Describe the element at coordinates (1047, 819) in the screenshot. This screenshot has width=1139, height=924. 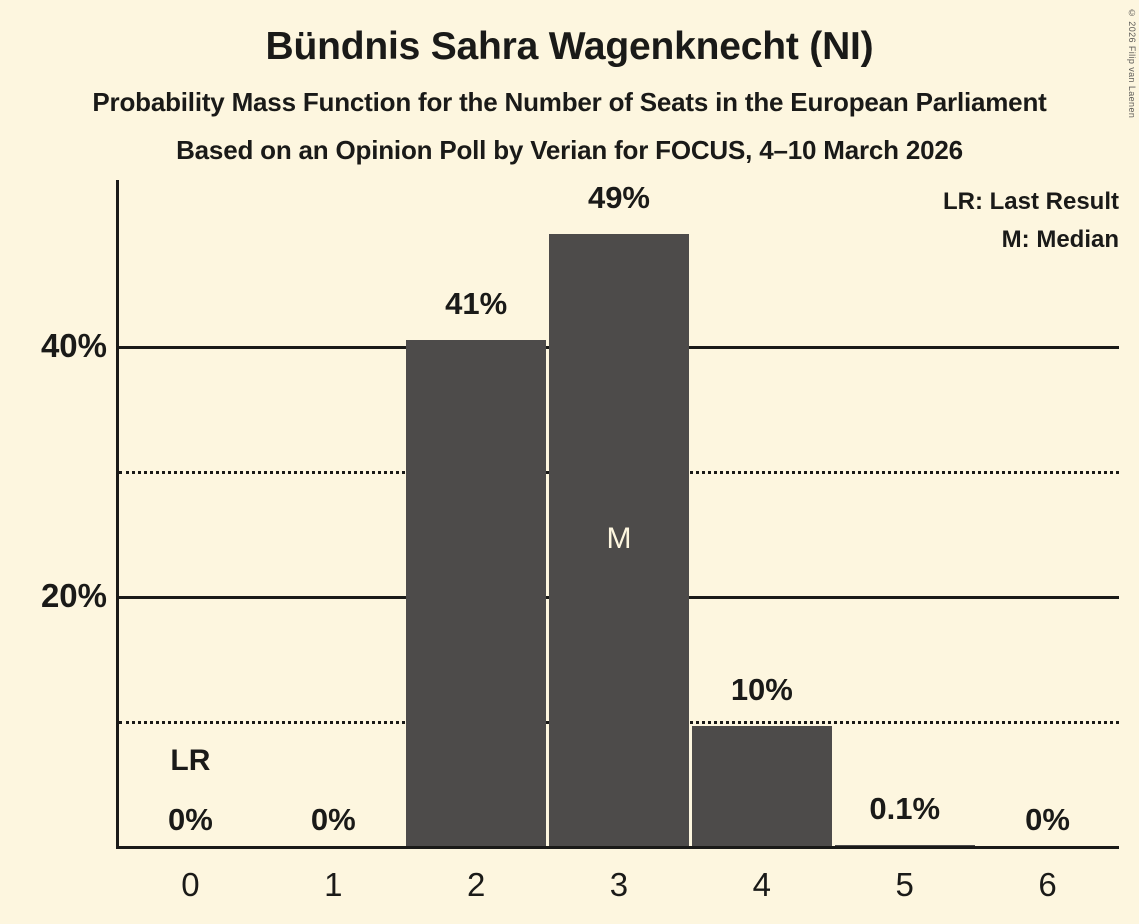
I see `value-label-6: 0%` at that location.